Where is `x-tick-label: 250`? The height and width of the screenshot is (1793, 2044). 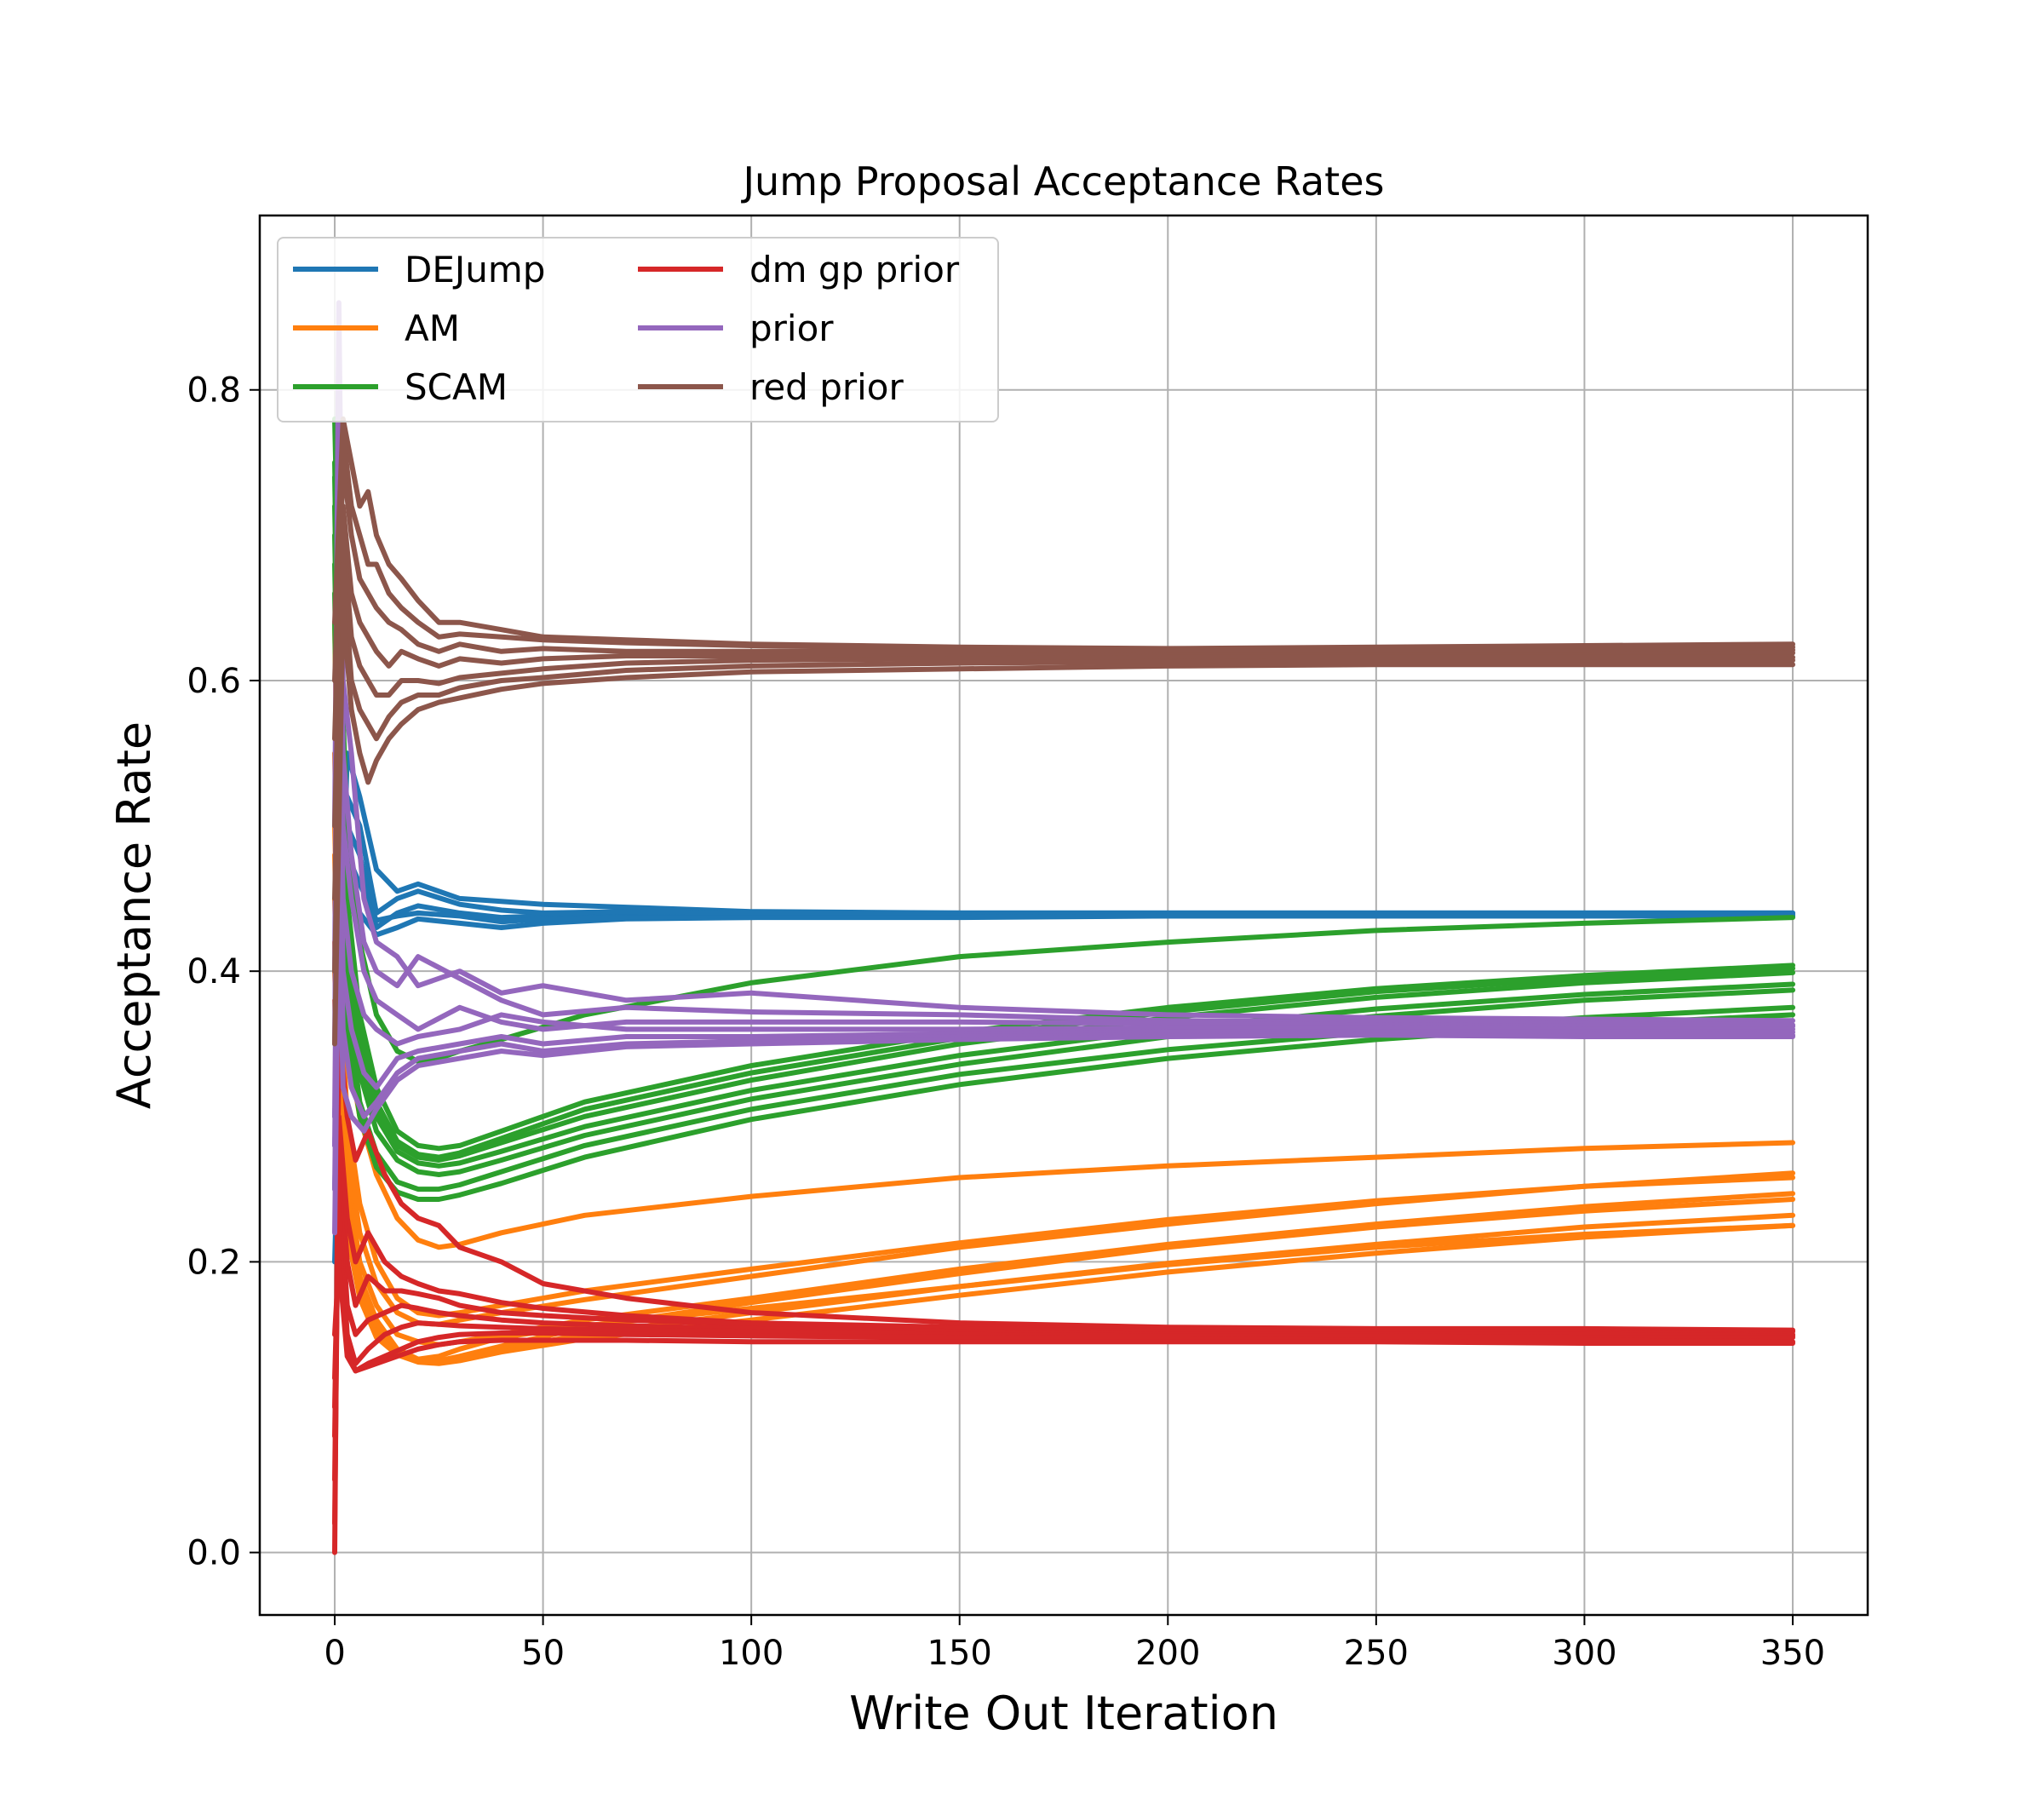
x-tick-label: 250 is located at coordinates (1376, 1654).